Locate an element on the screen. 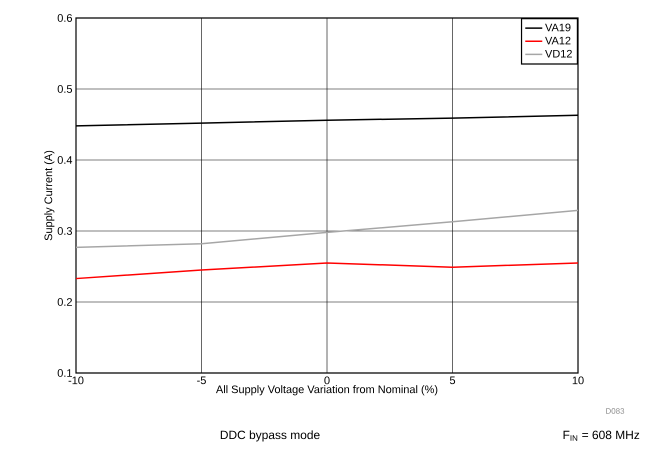 This screenshot has width=647, height=459. legend-label: VD12 is located at coordinates (558, 54).